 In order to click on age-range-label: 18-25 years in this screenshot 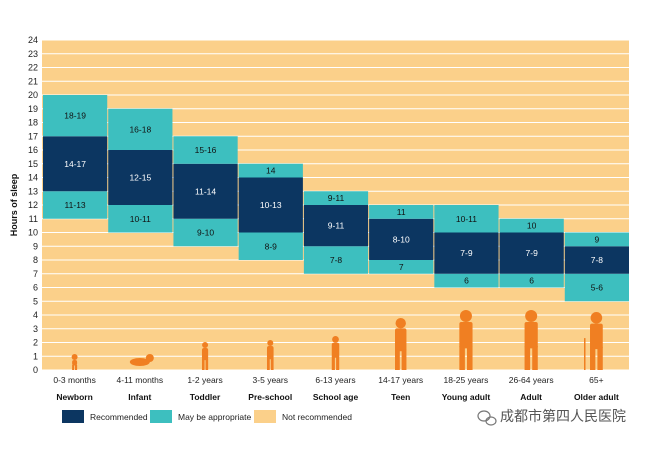, I will do `click(465, 380)`.